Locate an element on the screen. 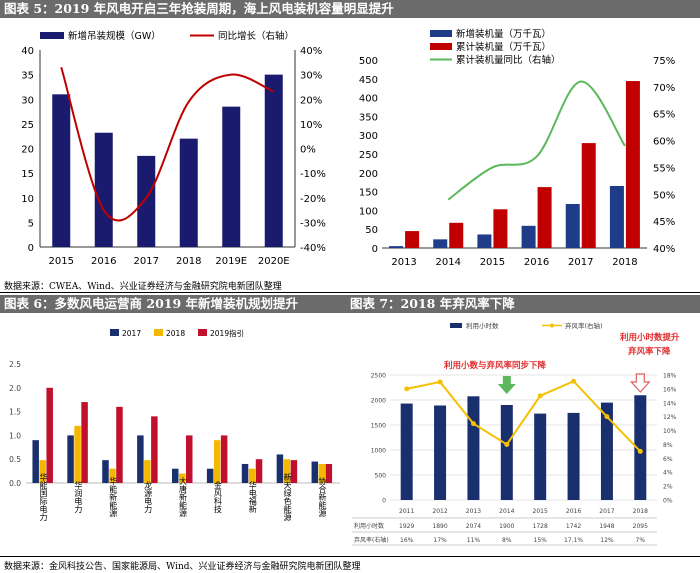 The height and width of the screenshot is (573, 700). legend-label-hours: 利用小时数 is located at coordinates (482, 325).